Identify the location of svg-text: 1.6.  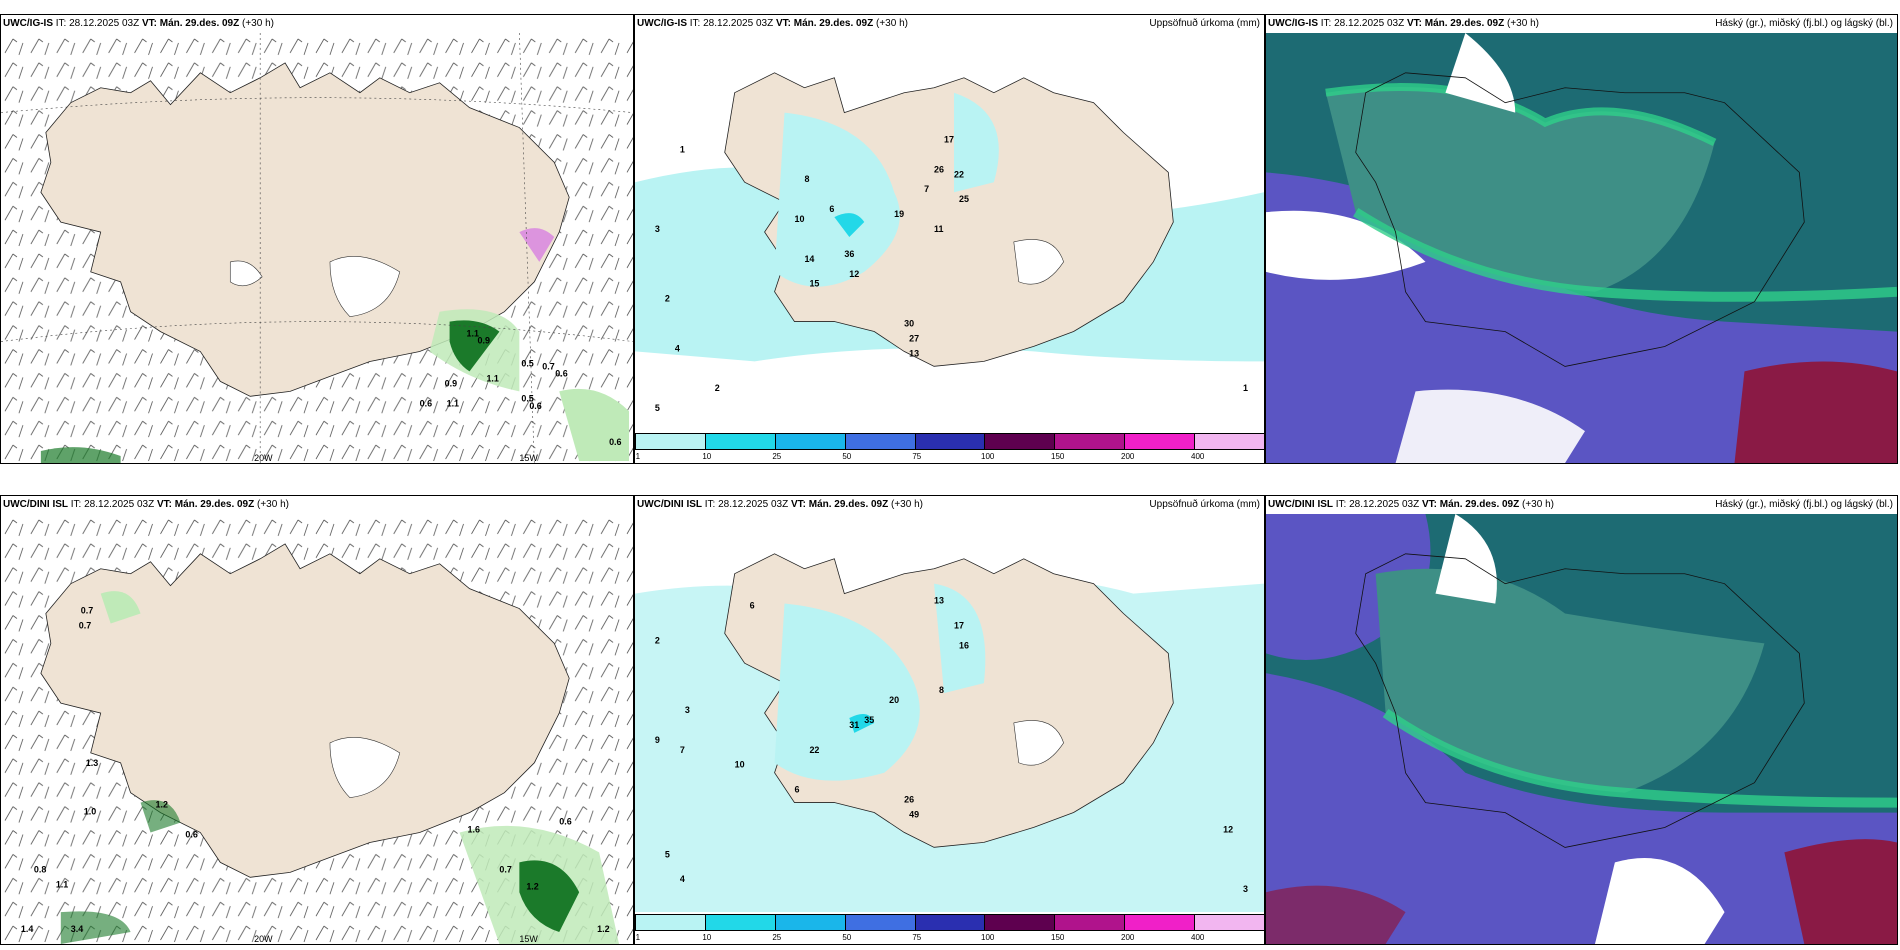
(474, 830).